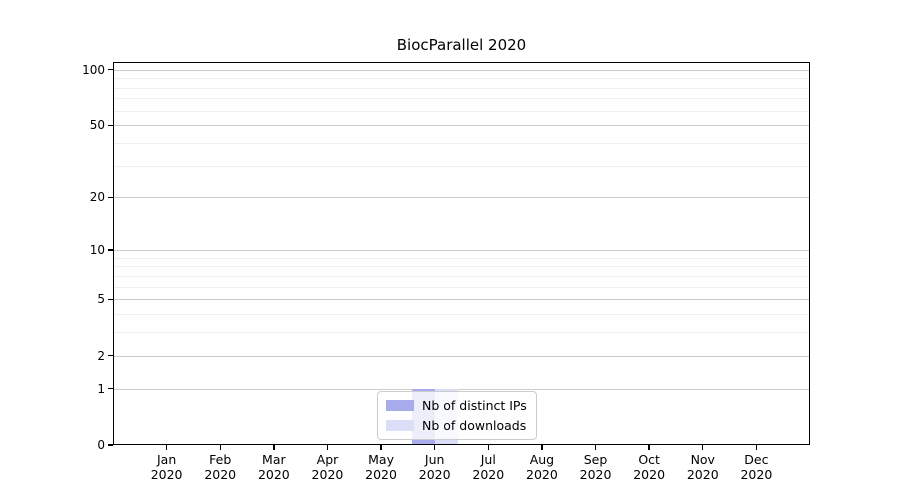  I want to click on y-axis-label-1: 1, so click(101, 388).